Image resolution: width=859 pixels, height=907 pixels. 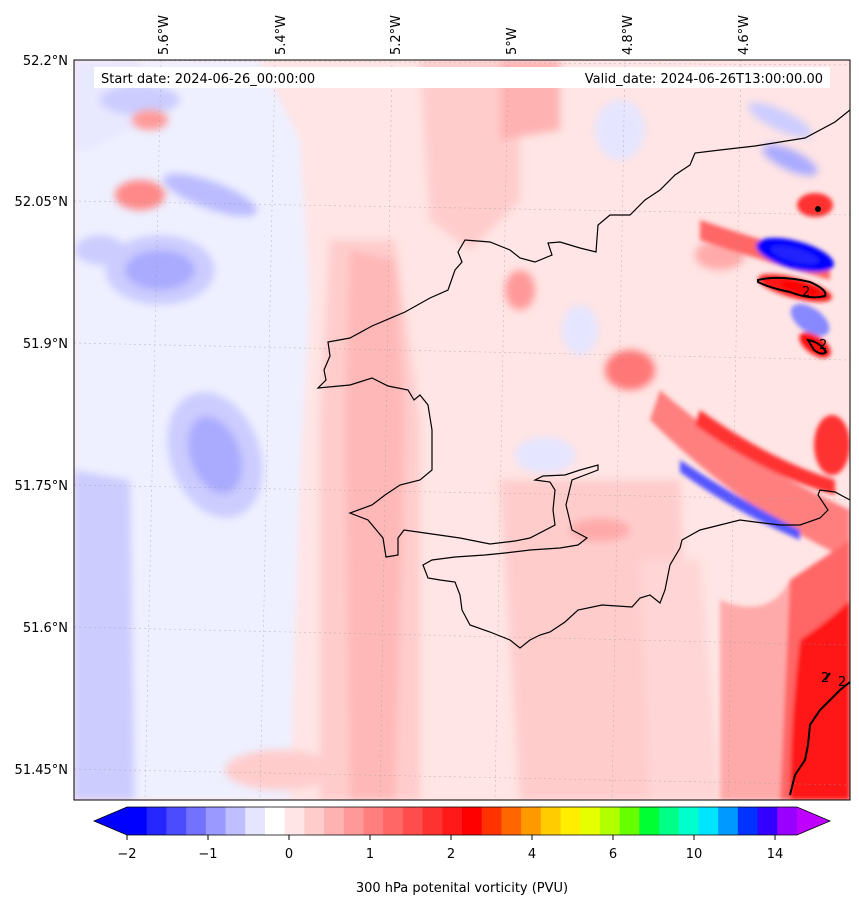 What do you see at coordinates (41, 770) in the screenshot?
I see `lat-label: 51.45°N` at bounding box center [41, 770].